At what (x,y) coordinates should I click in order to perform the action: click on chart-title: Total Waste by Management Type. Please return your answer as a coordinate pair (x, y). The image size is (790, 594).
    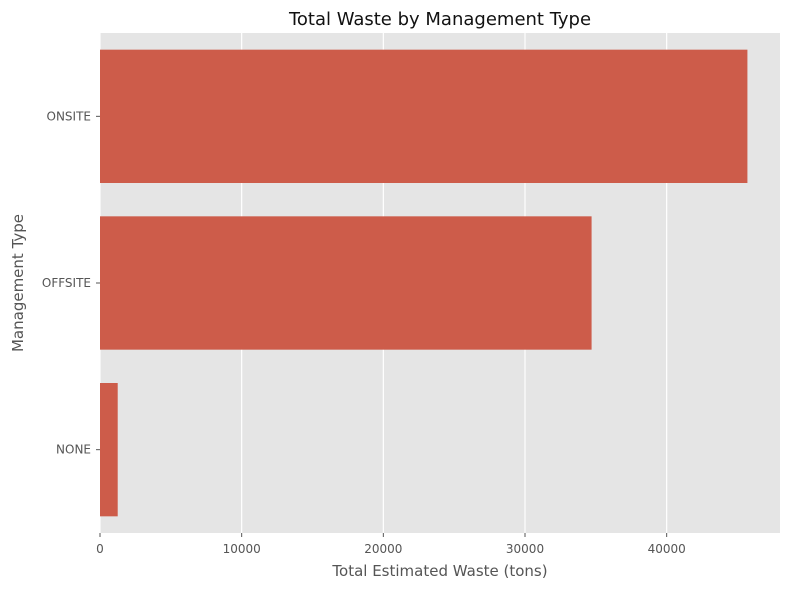
    Looking at the image, I should click on (439, 19).